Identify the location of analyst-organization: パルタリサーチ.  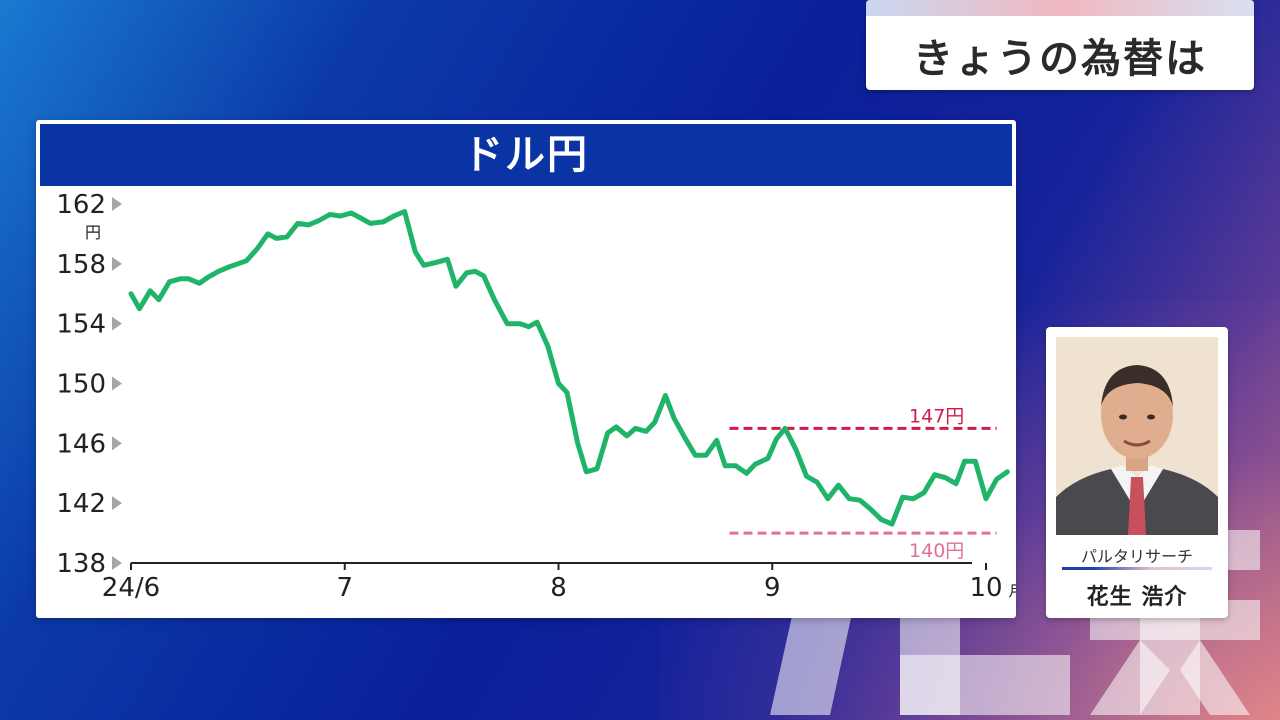
(1136, 556).